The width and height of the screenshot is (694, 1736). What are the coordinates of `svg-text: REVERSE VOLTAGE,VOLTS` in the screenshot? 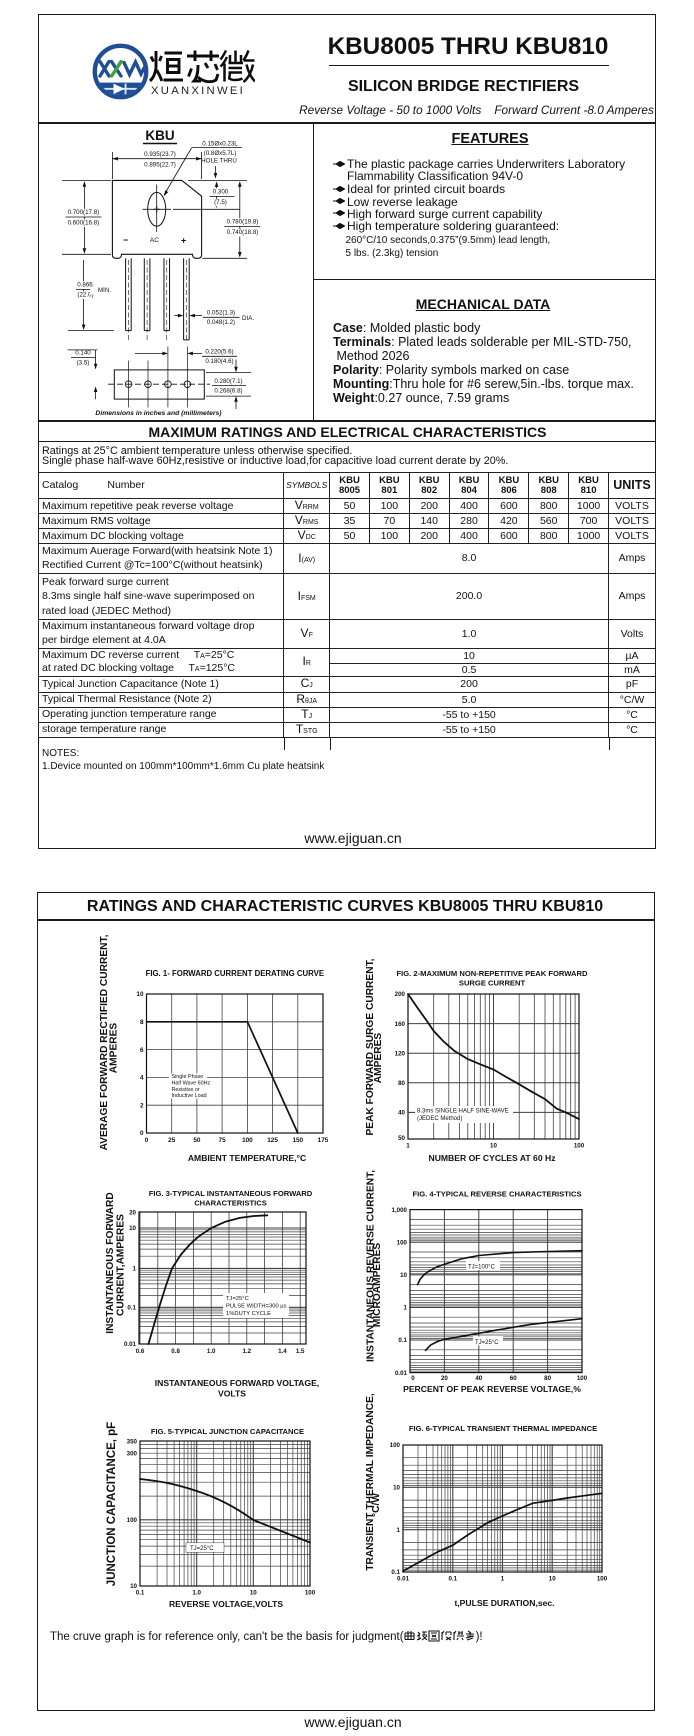 It's located at (226, 1604).